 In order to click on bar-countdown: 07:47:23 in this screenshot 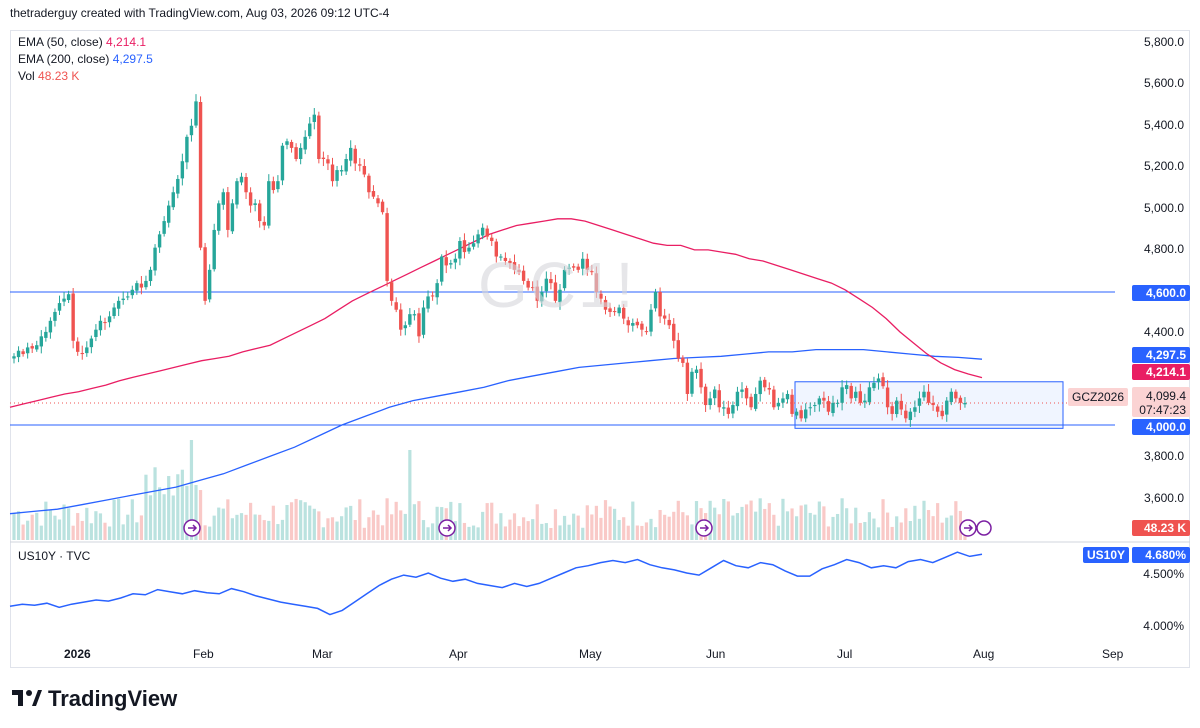, I will do `click(1162, 410)`.